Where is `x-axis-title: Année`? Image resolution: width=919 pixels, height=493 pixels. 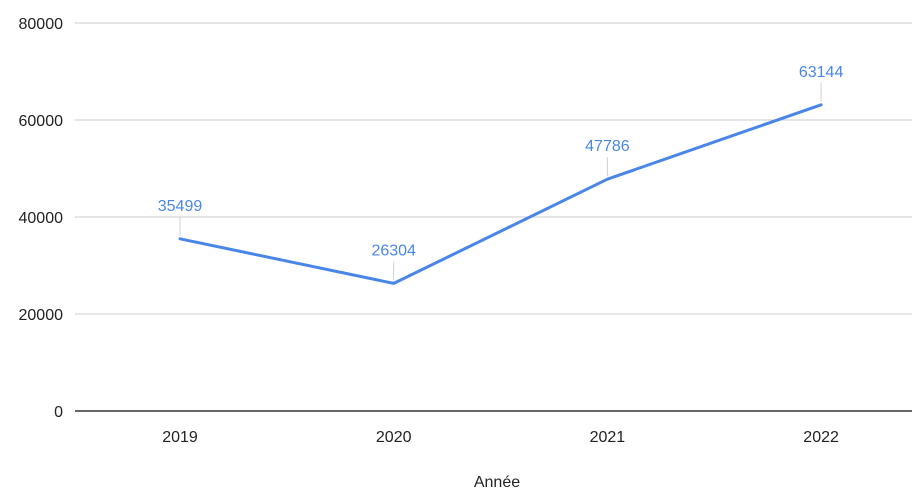
x-axis-title: Année is located at coordinates (497, 482).